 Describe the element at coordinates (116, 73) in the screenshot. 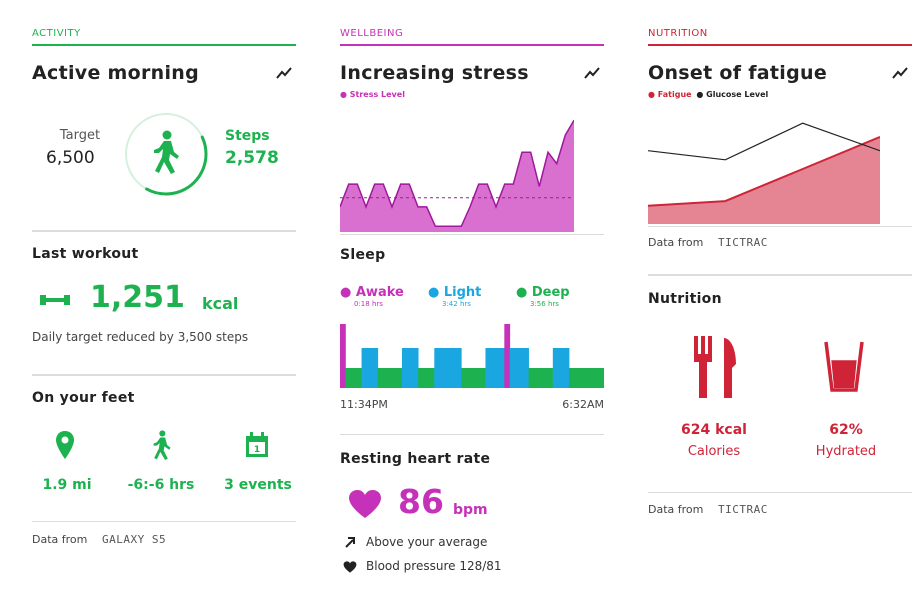

I see `activity-card-title: Active morning` at that location.